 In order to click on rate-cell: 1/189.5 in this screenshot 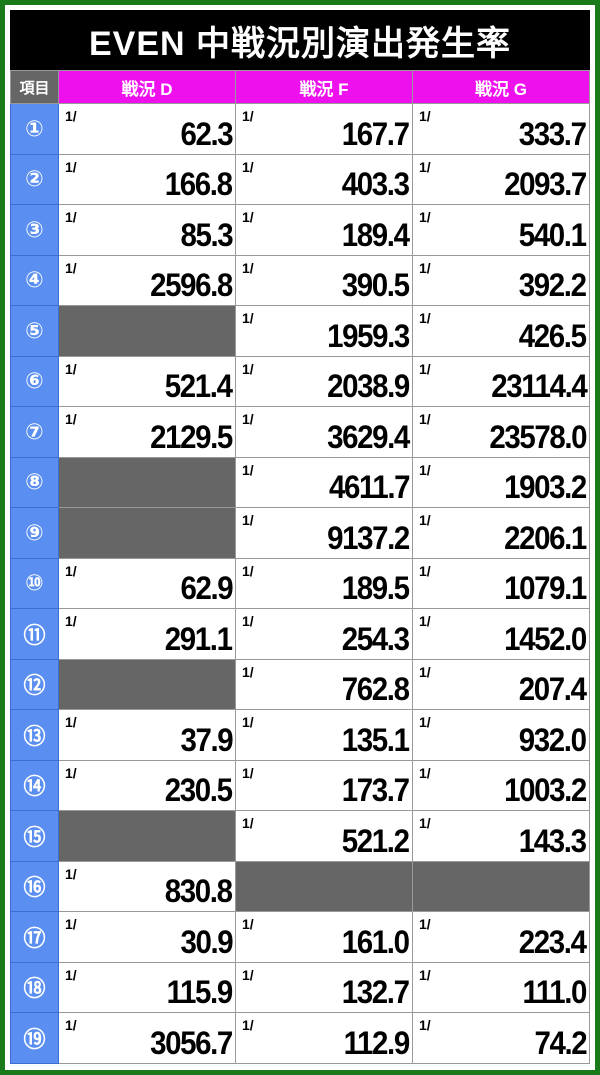, I will do `click(324, 583)`.